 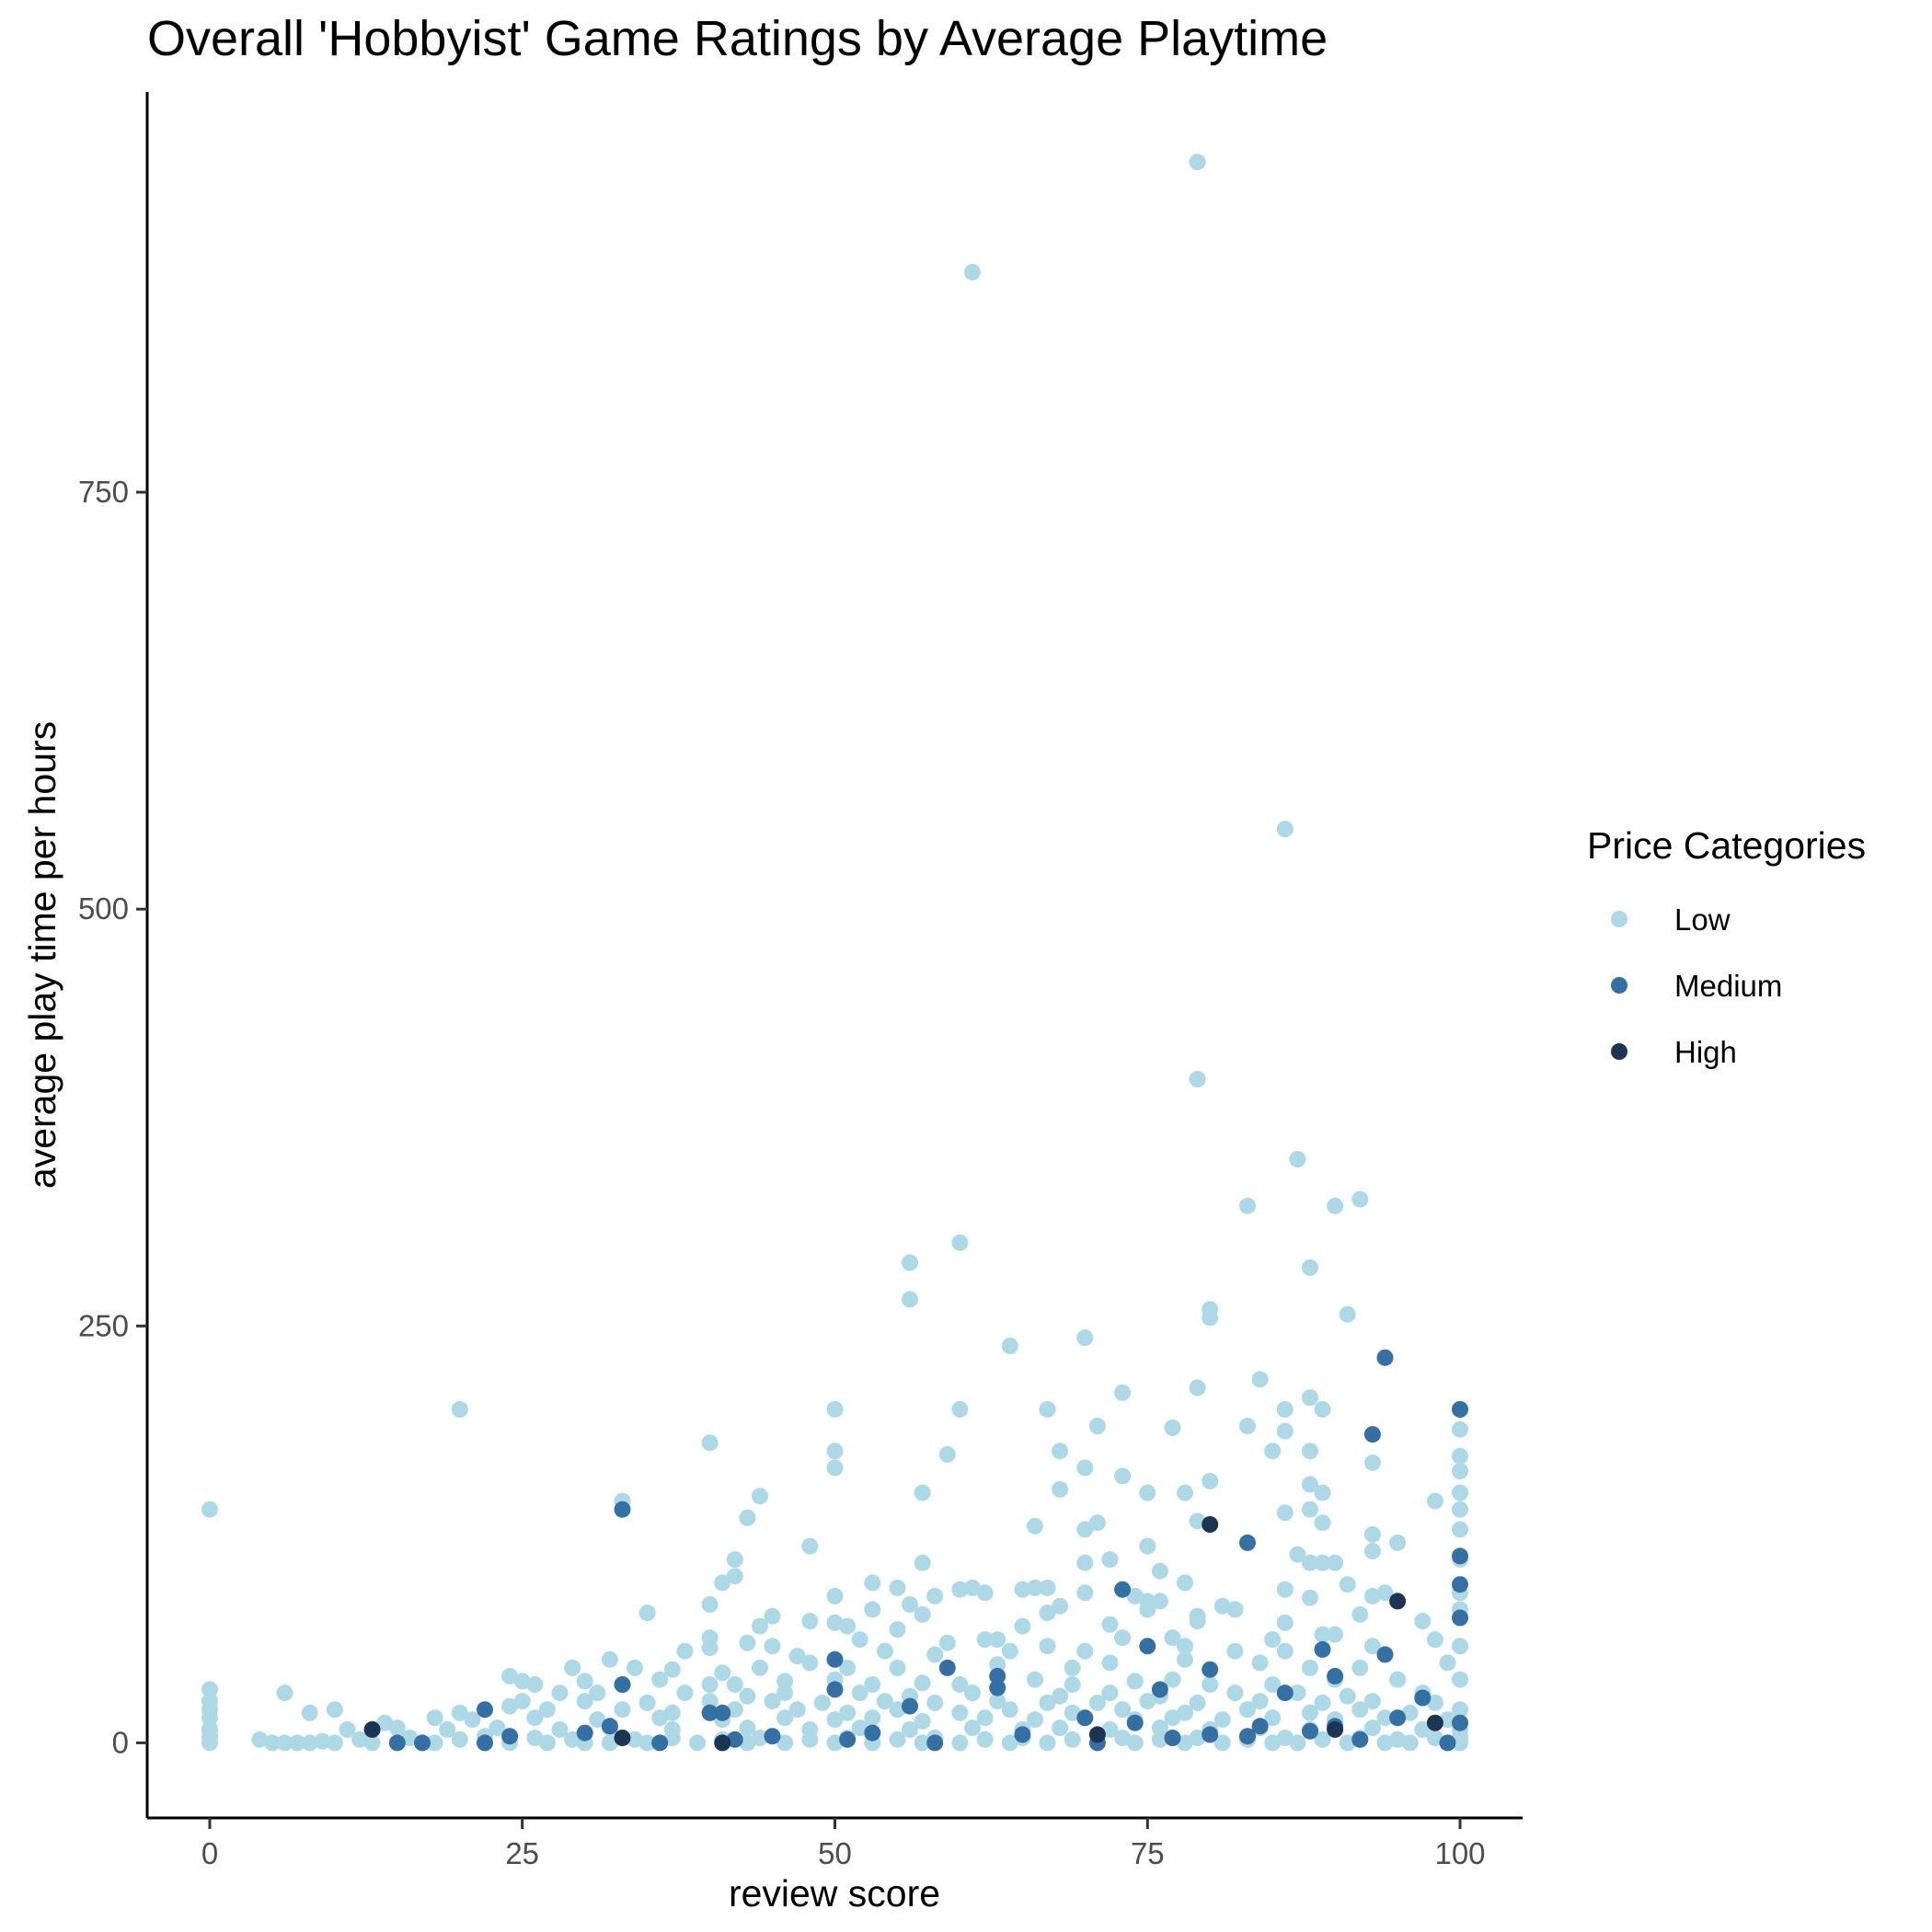 I want to click on legend: Price Categories Low Medium High, so click(x=1726, y=947).